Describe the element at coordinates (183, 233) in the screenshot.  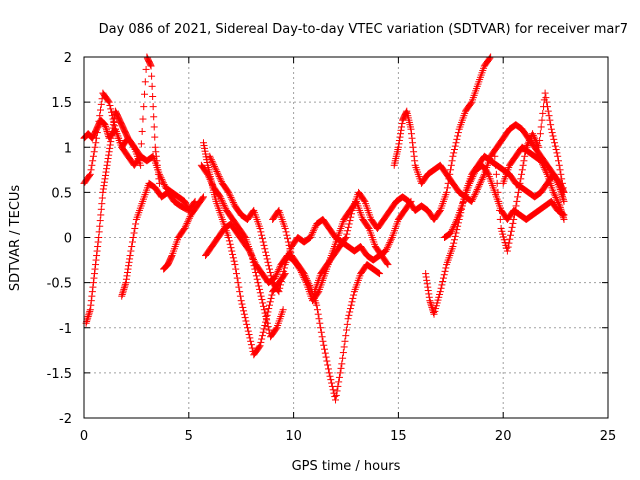
I see `series-track-e` at that location.